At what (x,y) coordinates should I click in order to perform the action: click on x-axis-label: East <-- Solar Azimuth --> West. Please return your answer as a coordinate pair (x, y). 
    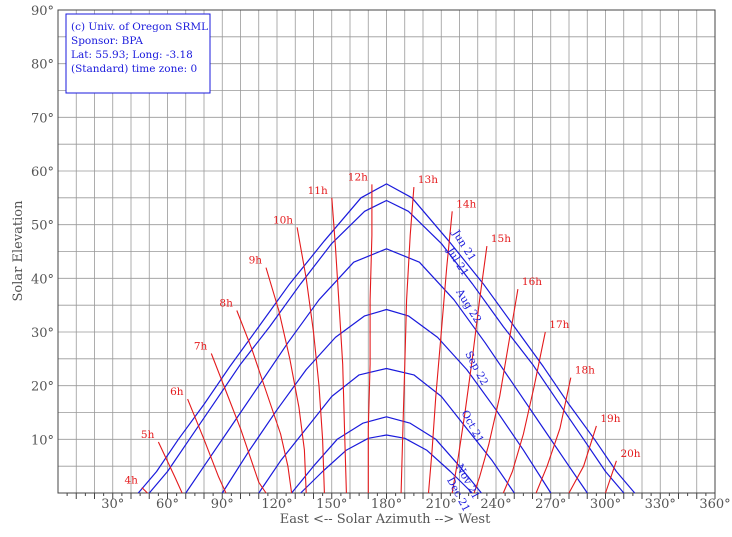
    Looking at the image, I should click on (385, 519).